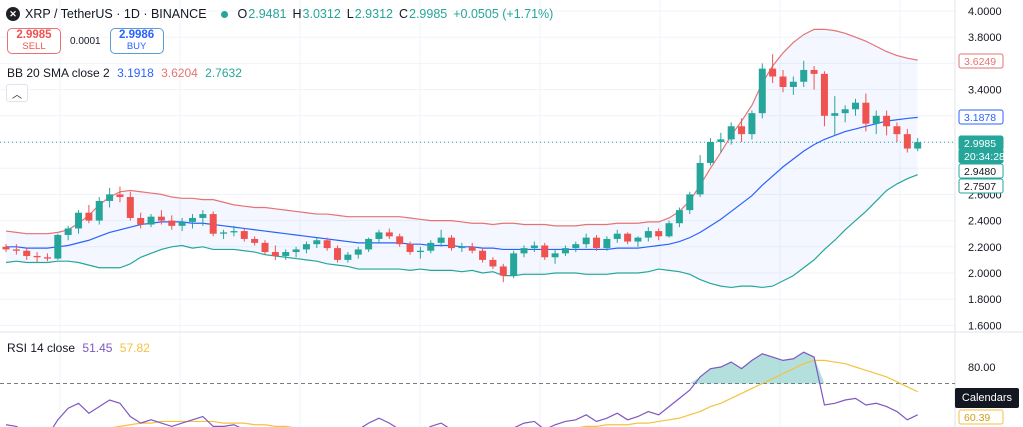 Image resolution: width=1023 pixels, height=427 pixels. Describe the element at coordinates (980, 187) in the screenshot. I see `price-axis-label-text: 2.7507` at that location.